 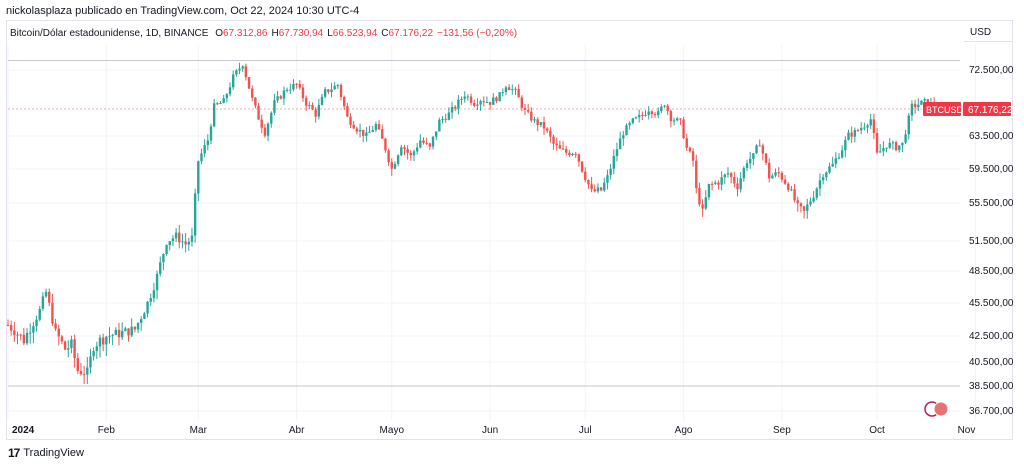 I want to click on ohlc-item: H67.730,94, so click(x=296, y=33).